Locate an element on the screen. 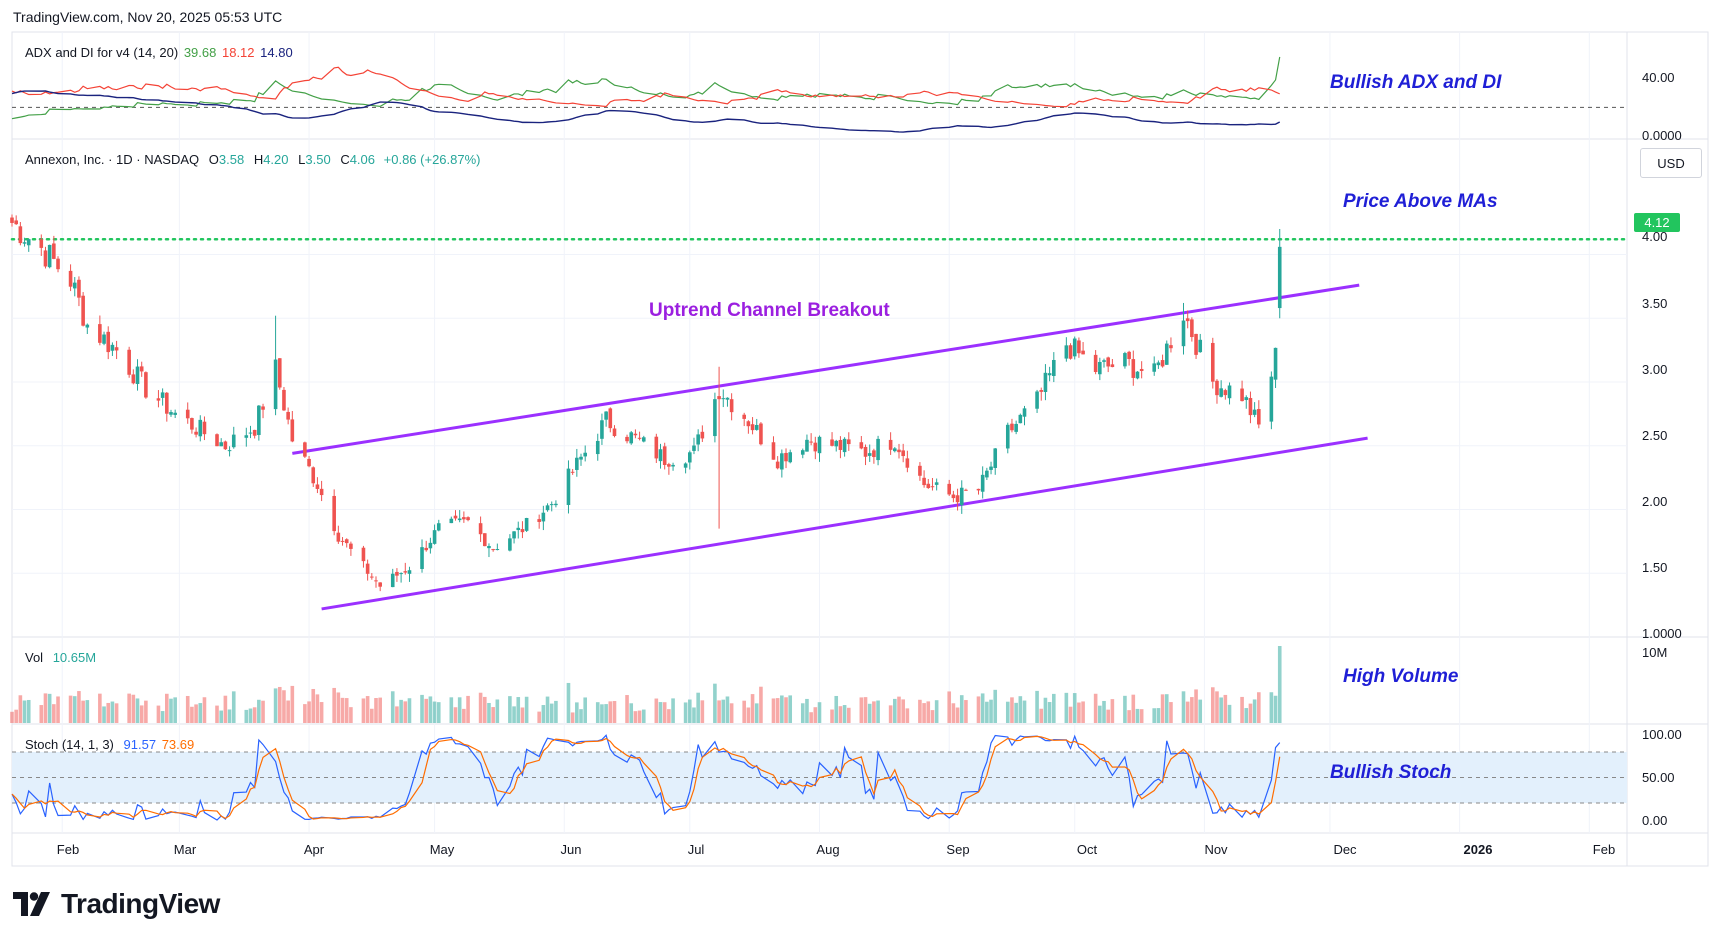 Image resolution: width=1717 pixels, height=937 pixels. price-axis-tick: 2.50 is located at coordinates (1655, 435).